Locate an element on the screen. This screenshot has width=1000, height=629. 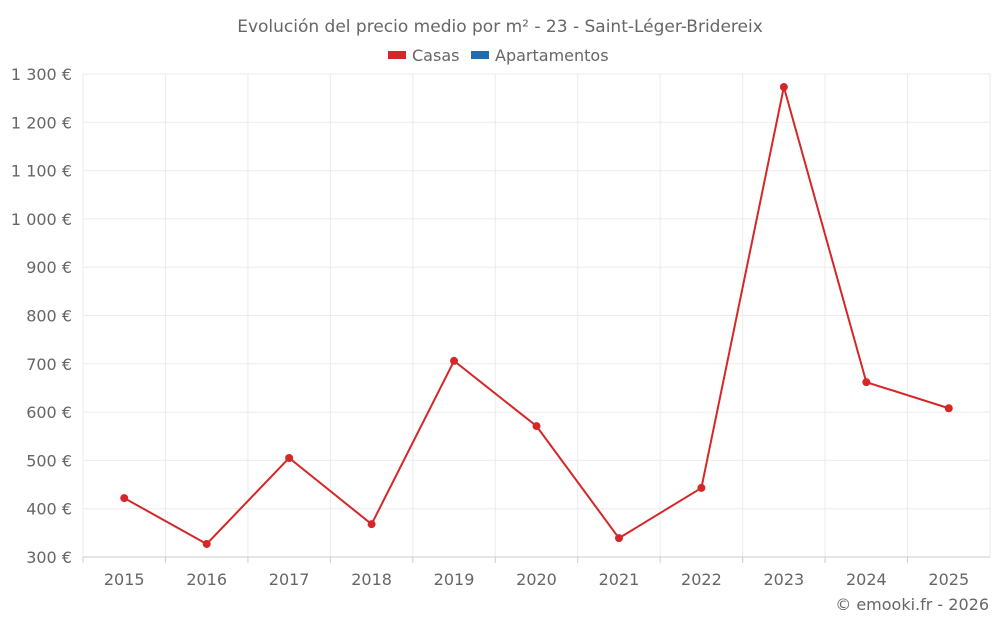
x-tick-label: 2018 is located at coordinates (371, 579).